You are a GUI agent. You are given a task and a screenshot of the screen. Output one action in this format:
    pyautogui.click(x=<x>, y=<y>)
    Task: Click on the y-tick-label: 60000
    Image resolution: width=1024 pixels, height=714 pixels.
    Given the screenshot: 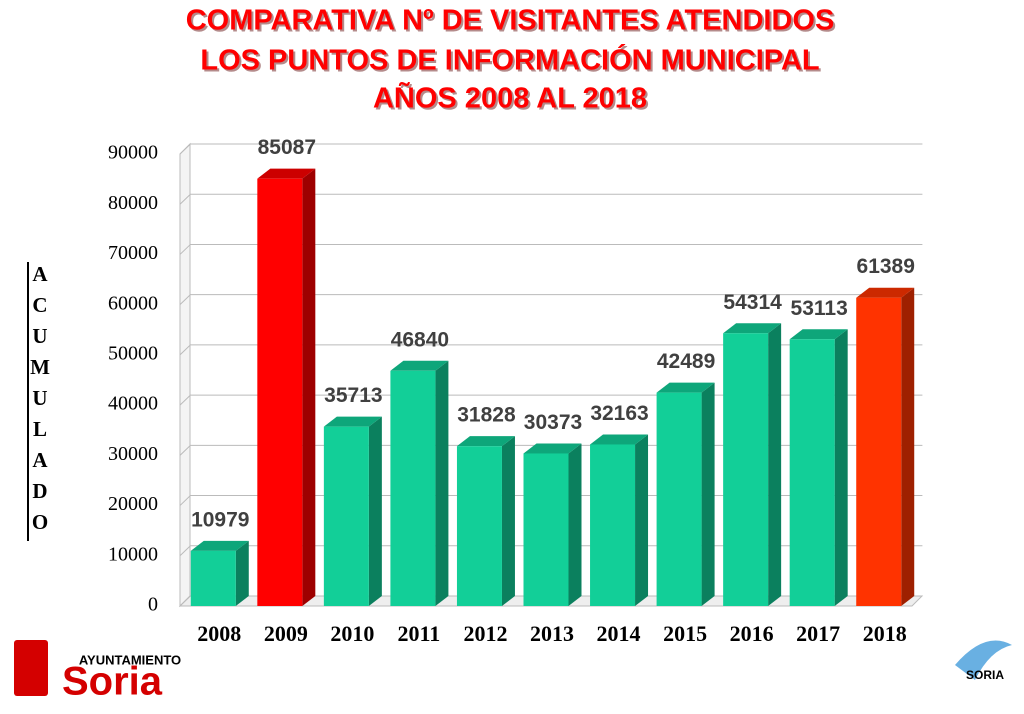 What is the action you would take?
    pyautogui.click(x=133, y=303)
    